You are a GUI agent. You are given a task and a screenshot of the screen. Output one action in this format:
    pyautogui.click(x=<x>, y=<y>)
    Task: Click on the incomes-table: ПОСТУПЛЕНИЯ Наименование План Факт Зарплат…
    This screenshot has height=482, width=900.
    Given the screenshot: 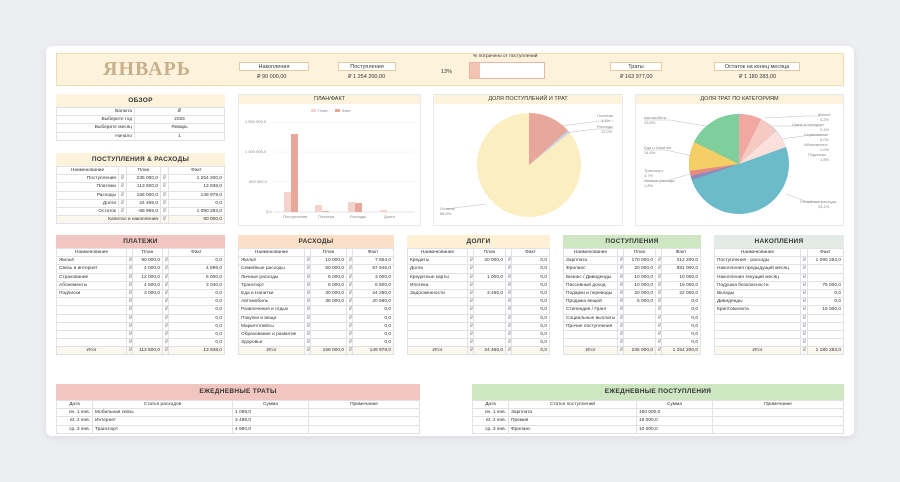 What is the action you would take?
    pyautogui.click(x=632, y=295)
    